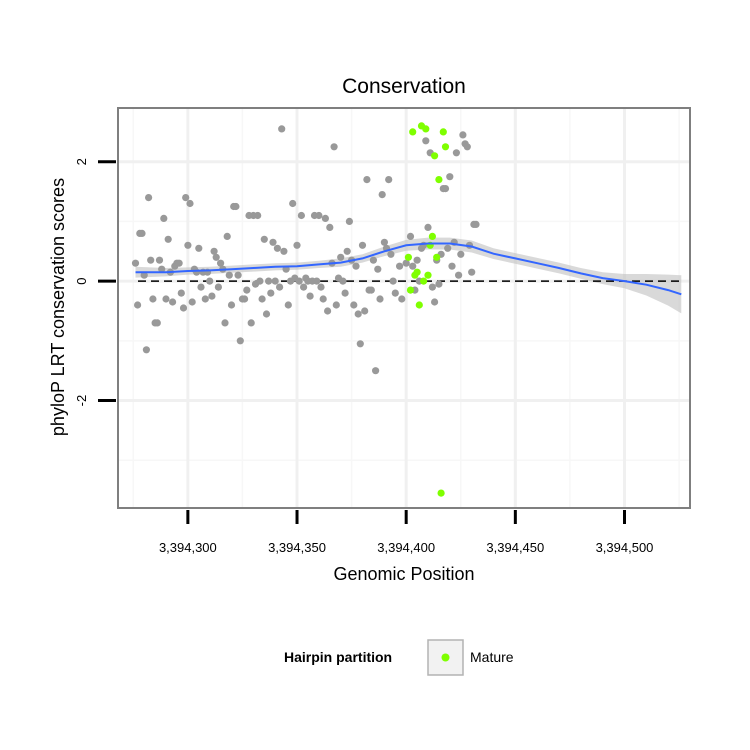 This screenshot has height=750, width=750. What do you see at coordinates (515, 547) in the screenshot?
I see `x-tick-label: 3,394,450` at bounding box center [515, 547].